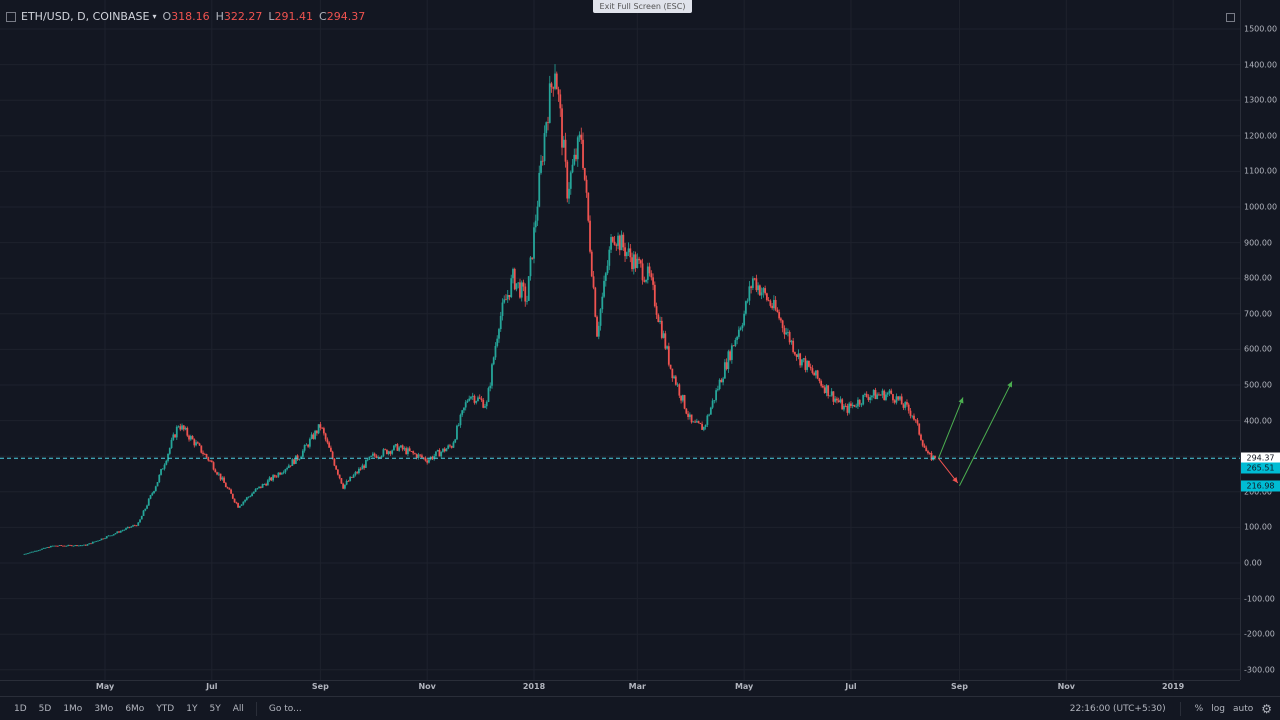 The height and width of the screenshot is (720, 1280). Describe the element at coordinates (45, 708) in the screenshot. I see `range-button-5d: 5D` at that location.